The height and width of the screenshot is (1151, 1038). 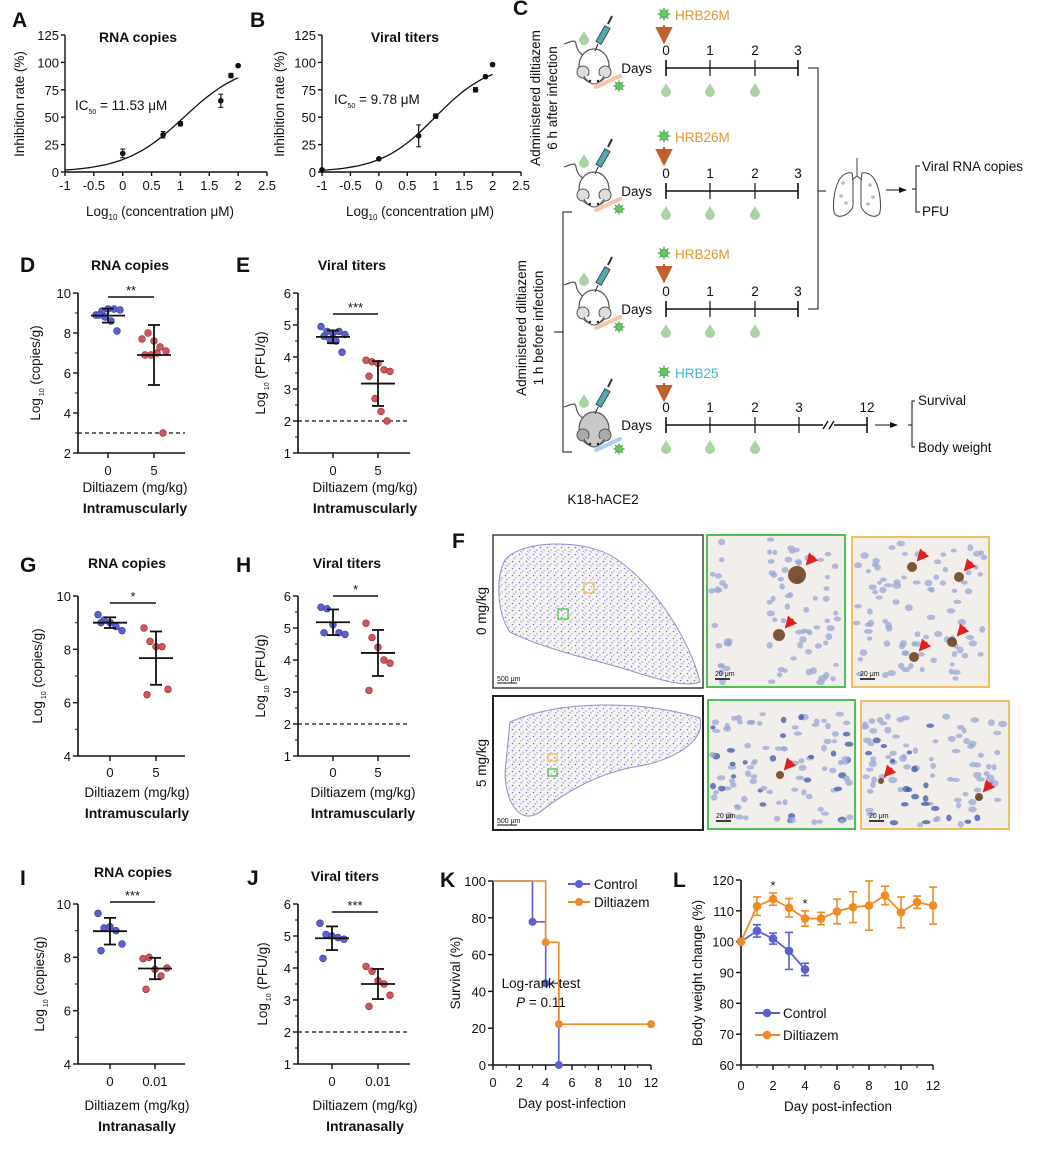 I want to click on y-tick-label: 25, so click(x=309, y=145).